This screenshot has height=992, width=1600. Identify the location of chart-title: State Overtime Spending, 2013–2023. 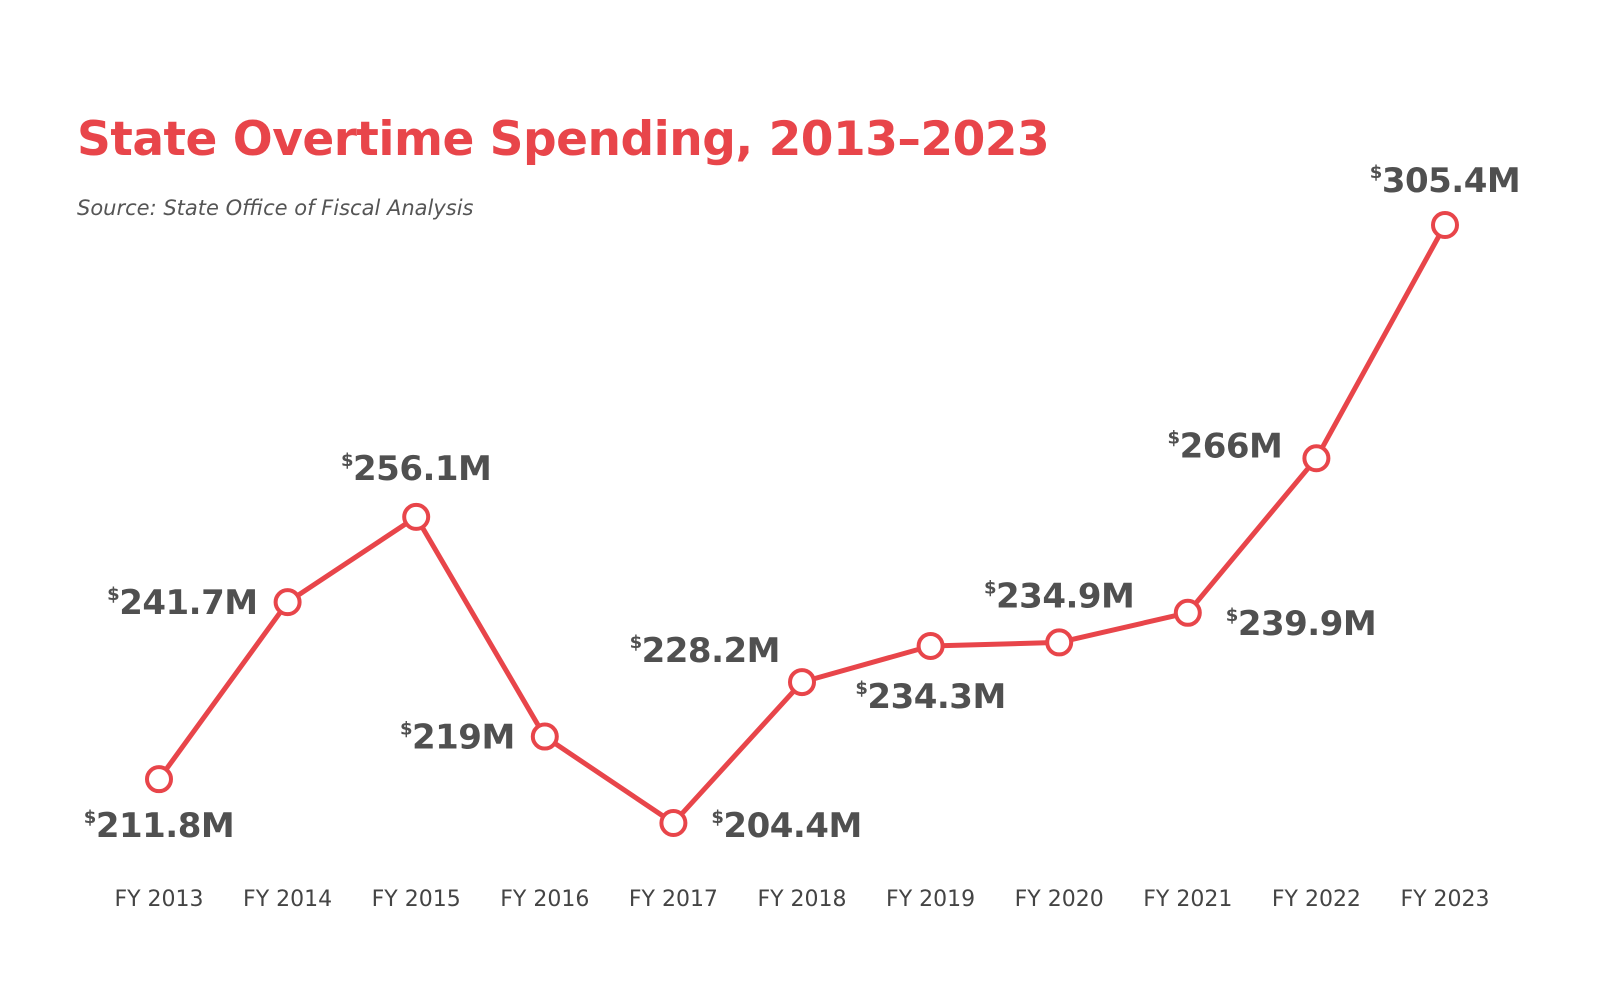
(563, 139).